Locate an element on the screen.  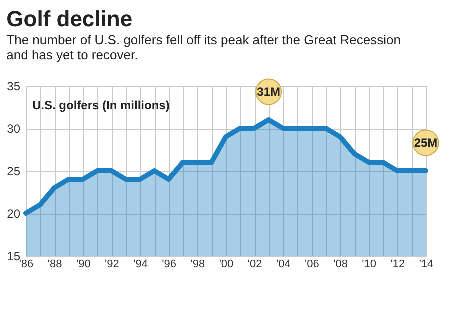
y-tick-label: 20 is located at coordinates (14, 214).